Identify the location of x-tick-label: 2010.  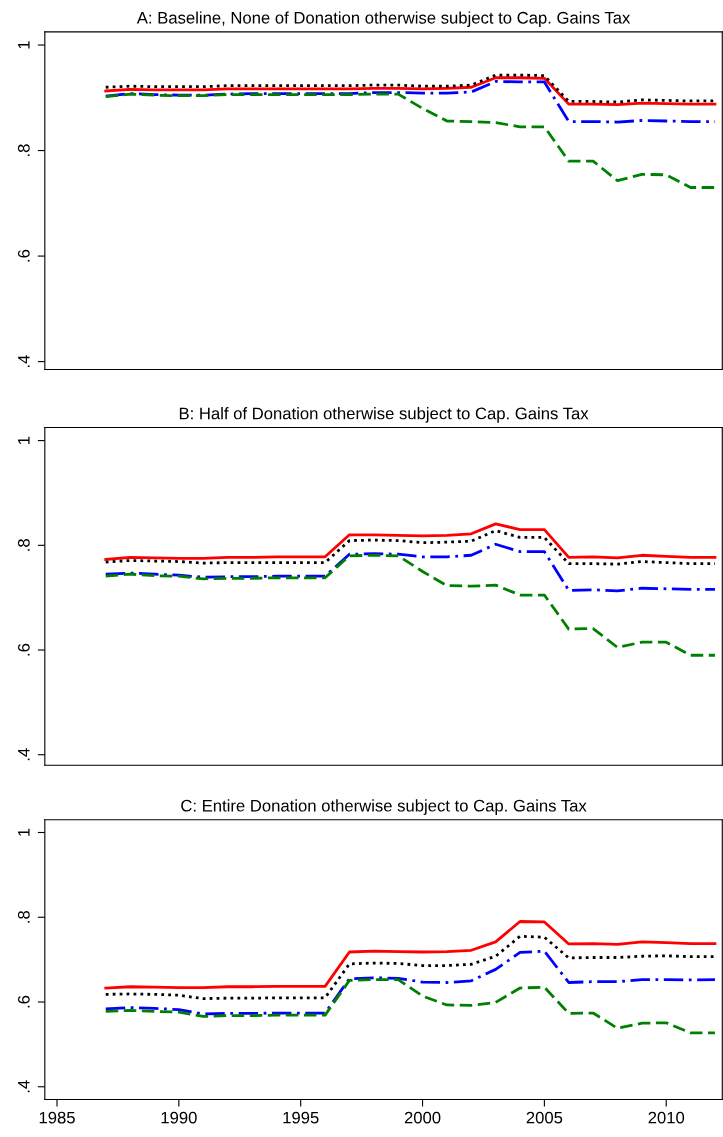
(666, 1117).